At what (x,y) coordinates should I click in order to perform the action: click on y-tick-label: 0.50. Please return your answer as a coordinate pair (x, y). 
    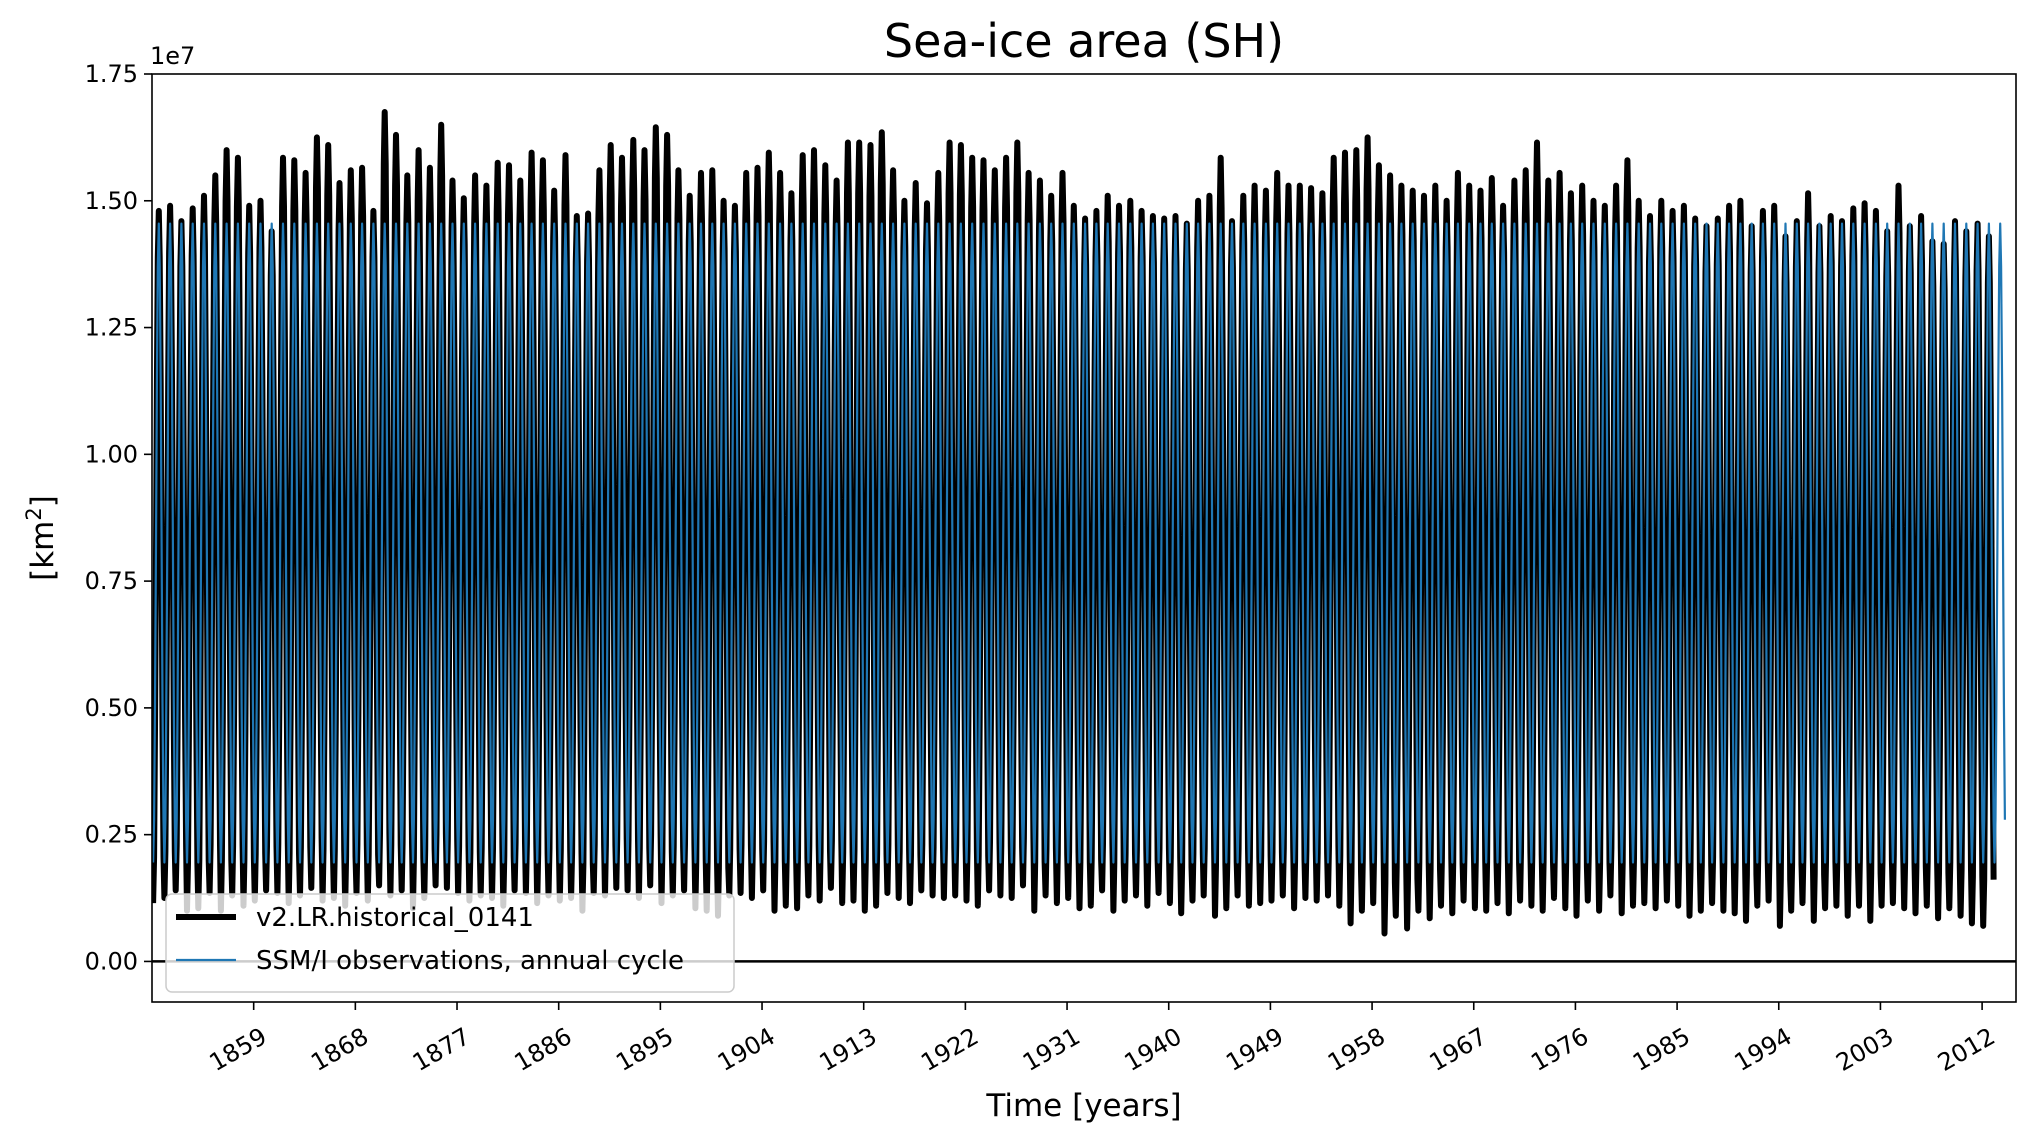
    Looking at the image, I should click on (111, 708).